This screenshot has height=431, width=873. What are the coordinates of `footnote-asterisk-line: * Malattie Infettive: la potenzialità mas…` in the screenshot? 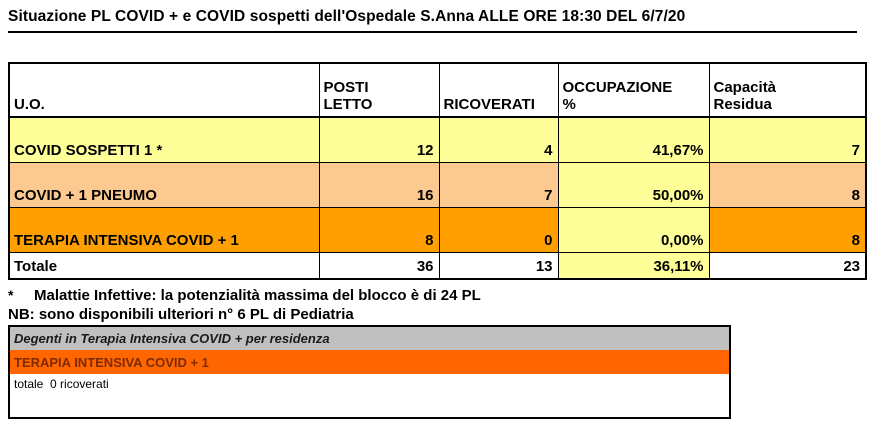 It's located at (428, 295).